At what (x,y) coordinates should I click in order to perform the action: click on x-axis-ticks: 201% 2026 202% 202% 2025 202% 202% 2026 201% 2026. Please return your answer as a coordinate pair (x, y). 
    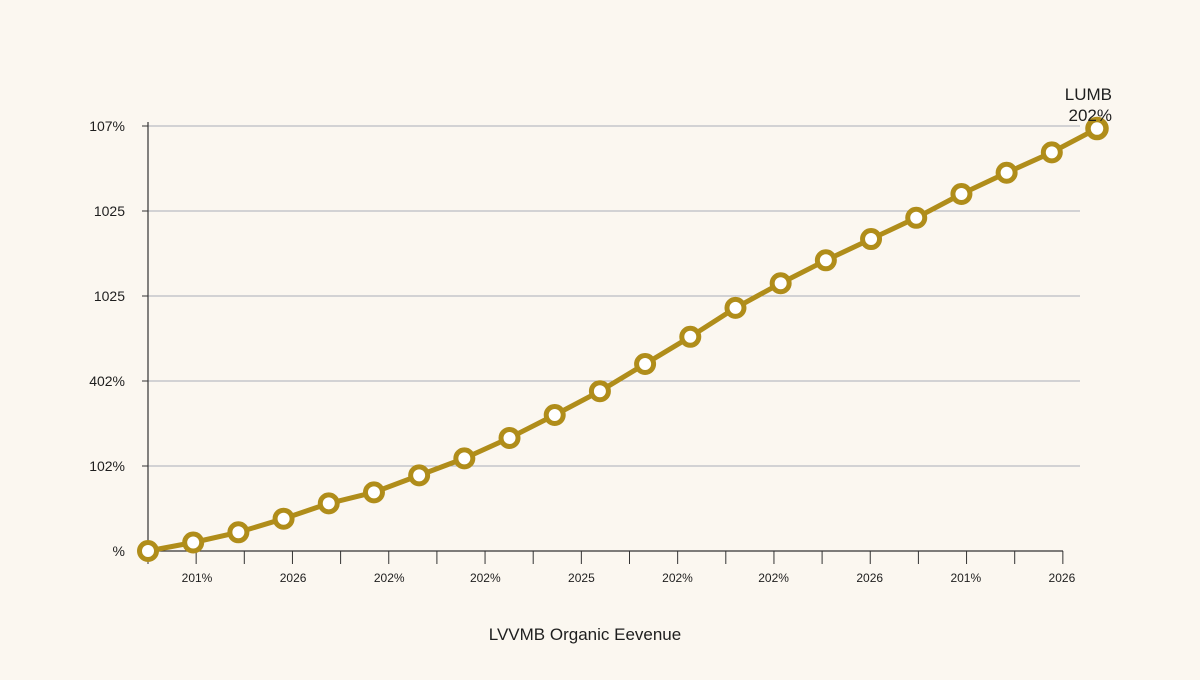
    Looking at the image, I should click on (611, 568).